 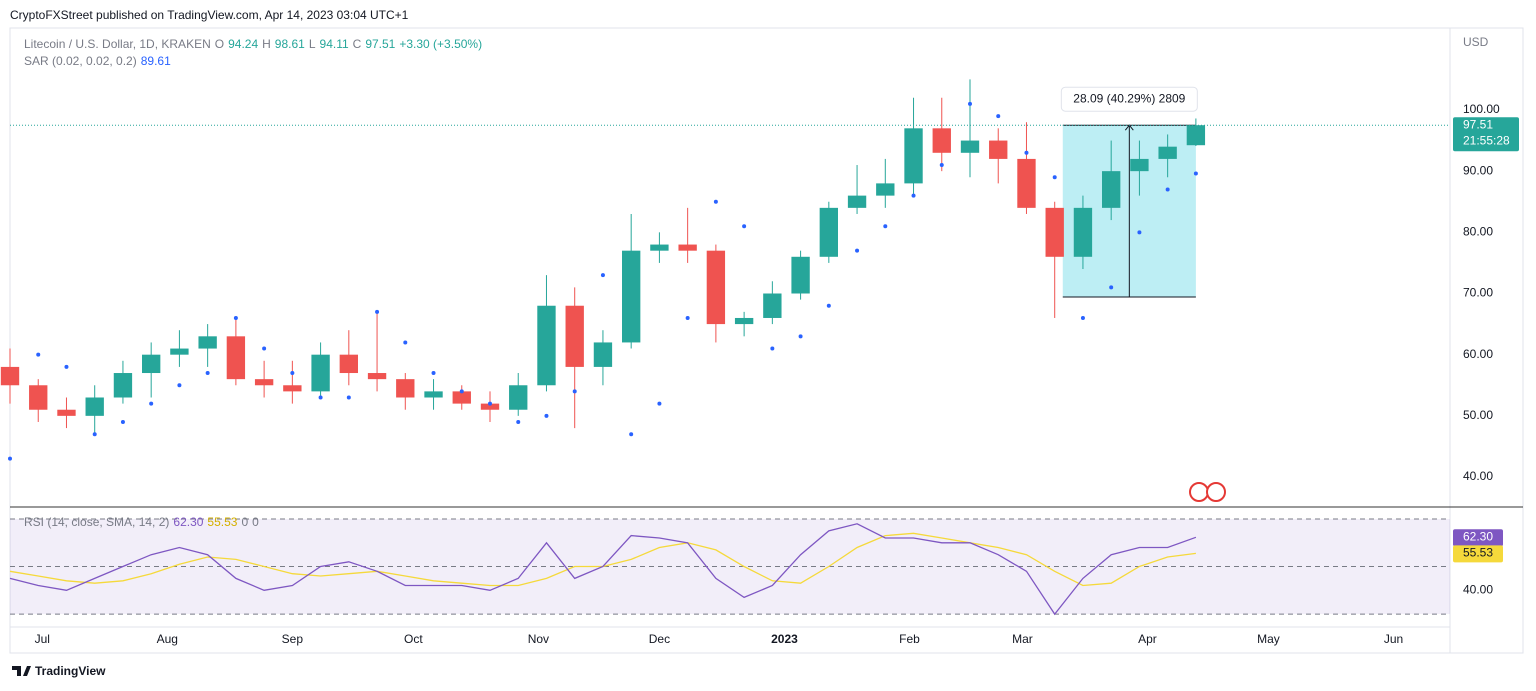 I want to click on legend-item: 94.24, so click(x=243, y=44).